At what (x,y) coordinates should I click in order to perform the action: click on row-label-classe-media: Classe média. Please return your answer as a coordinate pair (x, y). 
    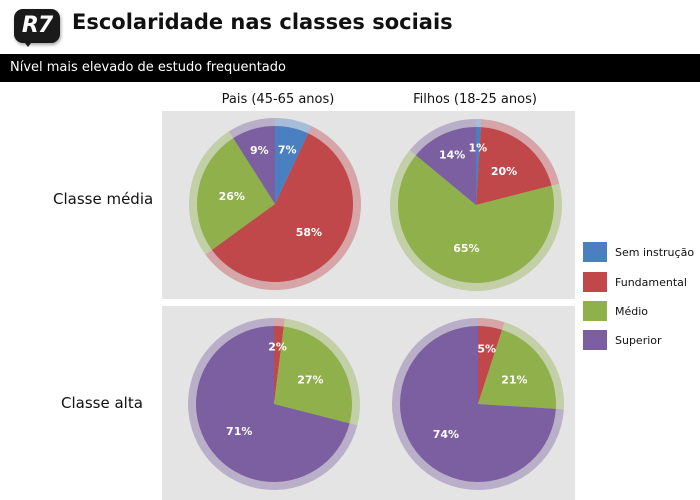
    Looking at the image, I should click on (103, 199).